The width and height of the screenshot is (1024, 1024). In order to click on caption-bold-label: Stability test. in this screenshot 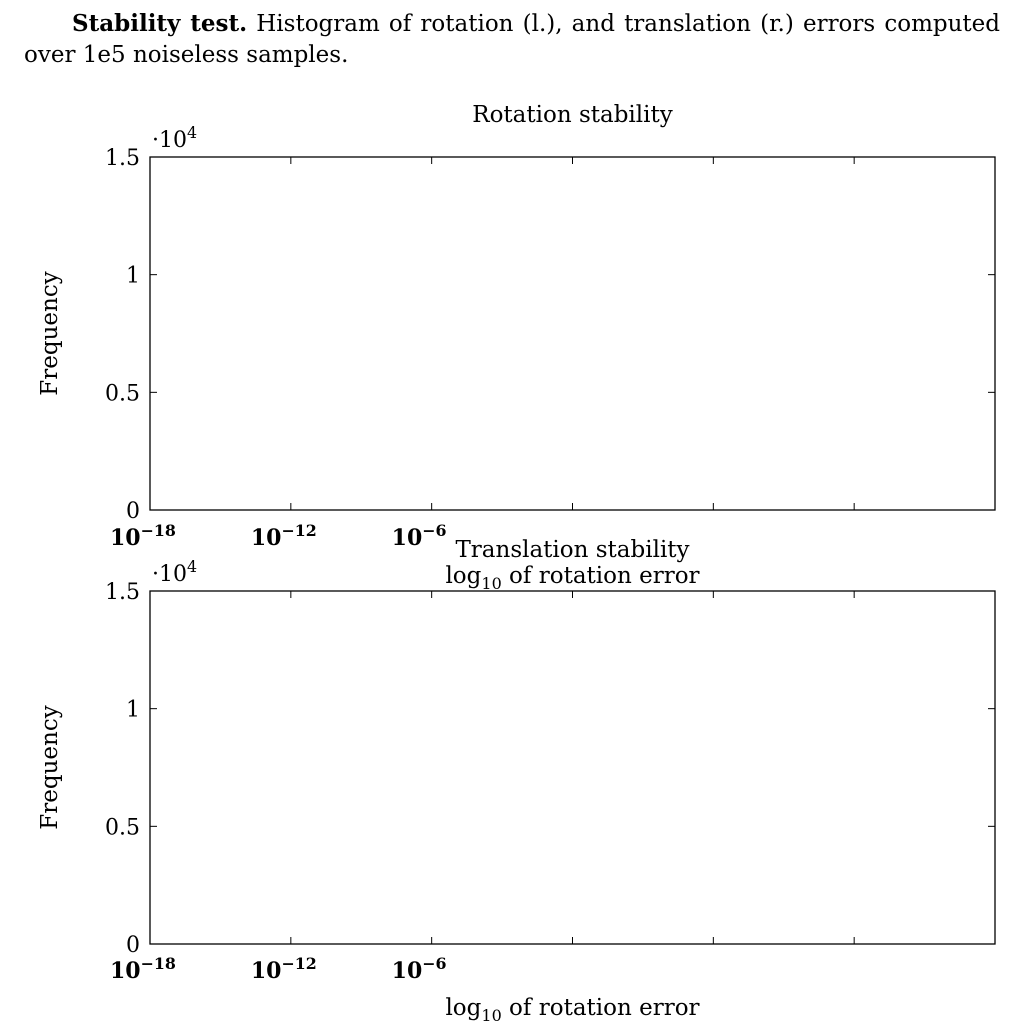, I will do `click(160, 23)`.